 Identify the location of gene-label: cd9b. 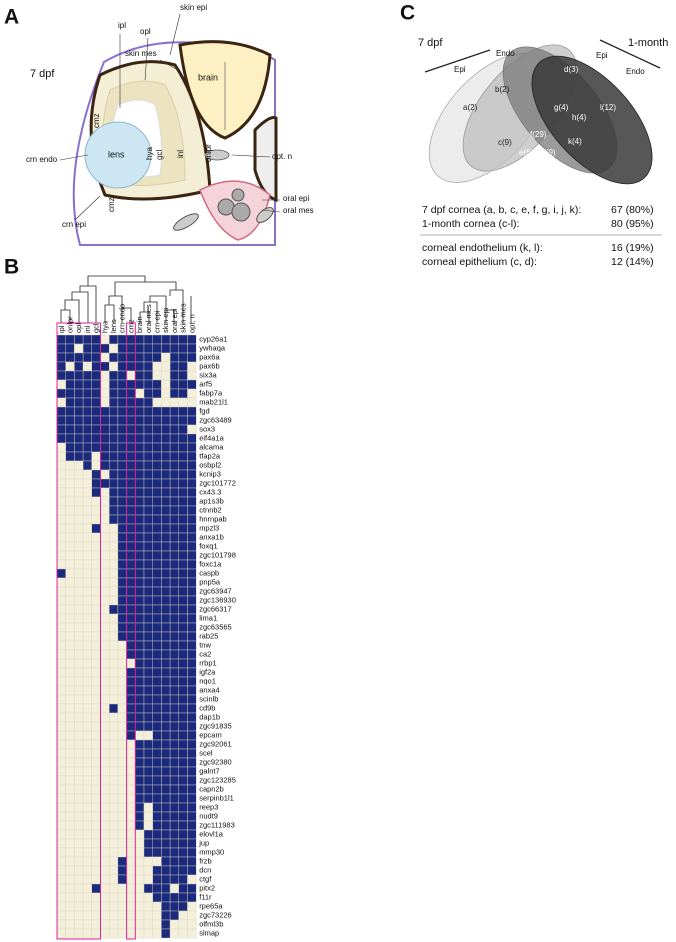
(207, 707).